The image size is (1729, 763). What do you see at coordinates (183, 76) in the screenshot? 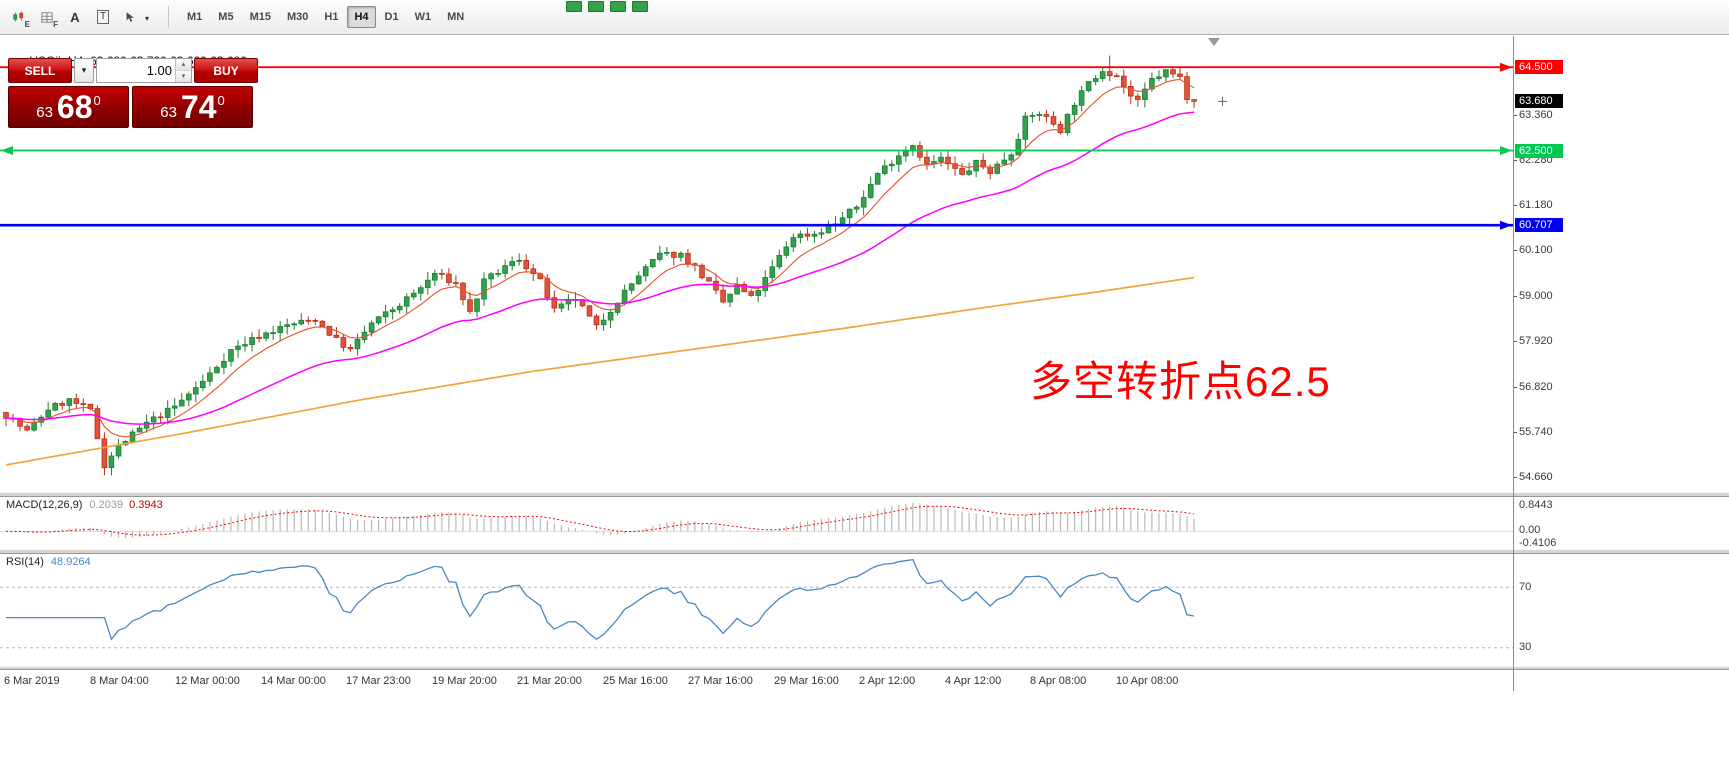
I see `volume-down-icon: ▾` at bounding box center [183, 76].